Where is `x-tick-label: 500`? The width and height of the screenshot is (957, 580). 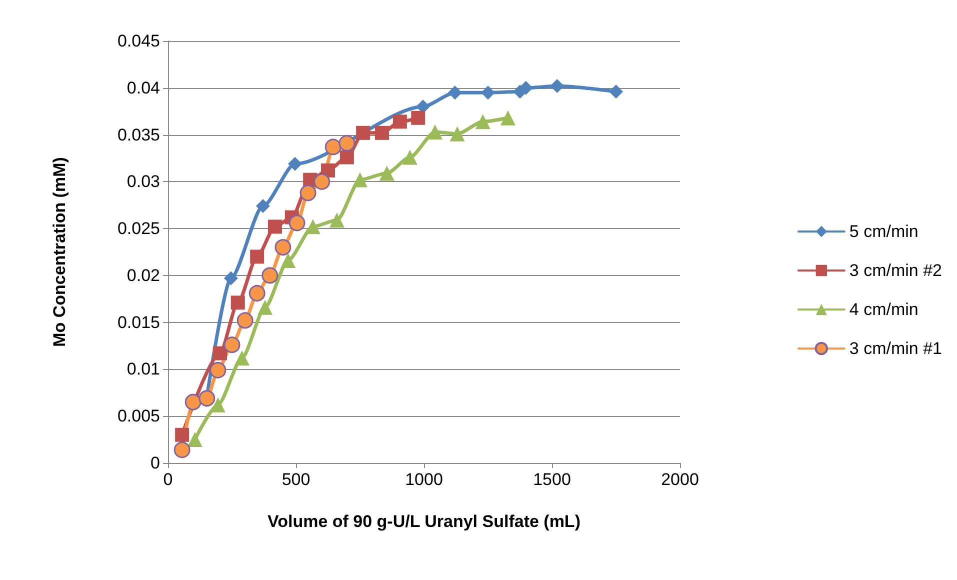 x-tick-label: 500 is located at coordinates (296, 479).